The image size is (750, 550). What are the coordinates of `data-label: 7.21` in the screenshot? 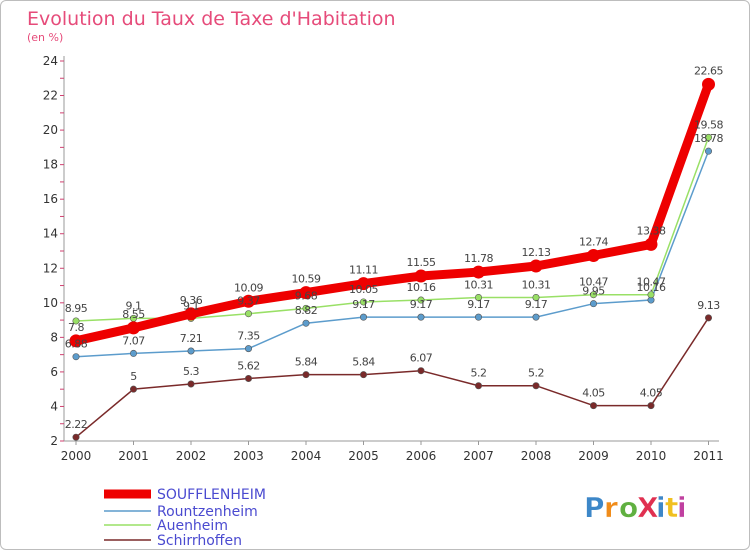 It's located at (191, 338).